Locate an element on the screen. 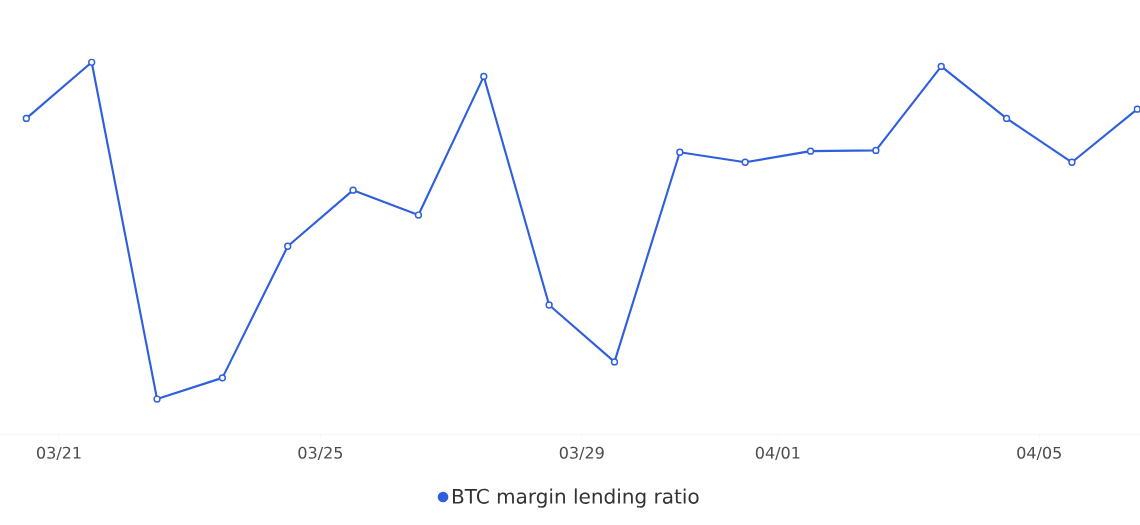 The width and height of the screenshot is (1140, 525). x-tick-label: 03/25 is located at coordinates (320, 453).